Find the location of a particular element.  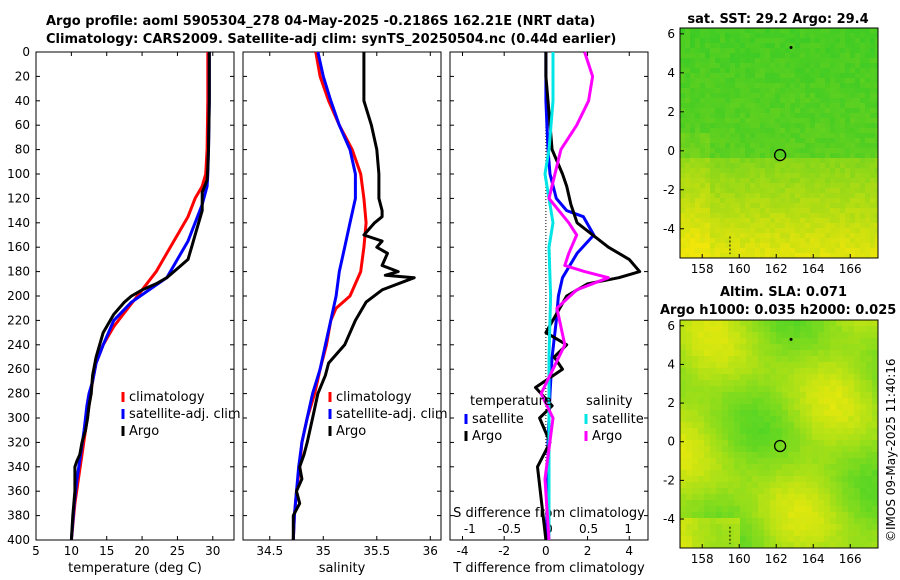

s-diff-tick-label: 0.5 is located at coordinates (588, 529).